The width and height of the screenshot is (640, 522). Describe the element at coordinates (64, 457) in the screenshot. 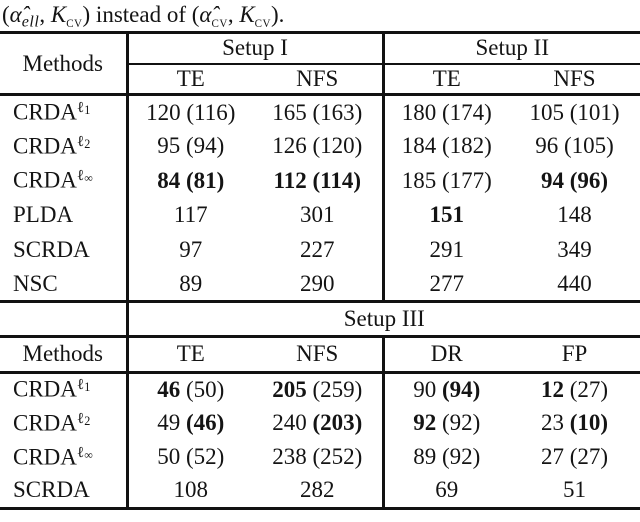

I see `method-name-cell: CRDAℓ∞` at that location.